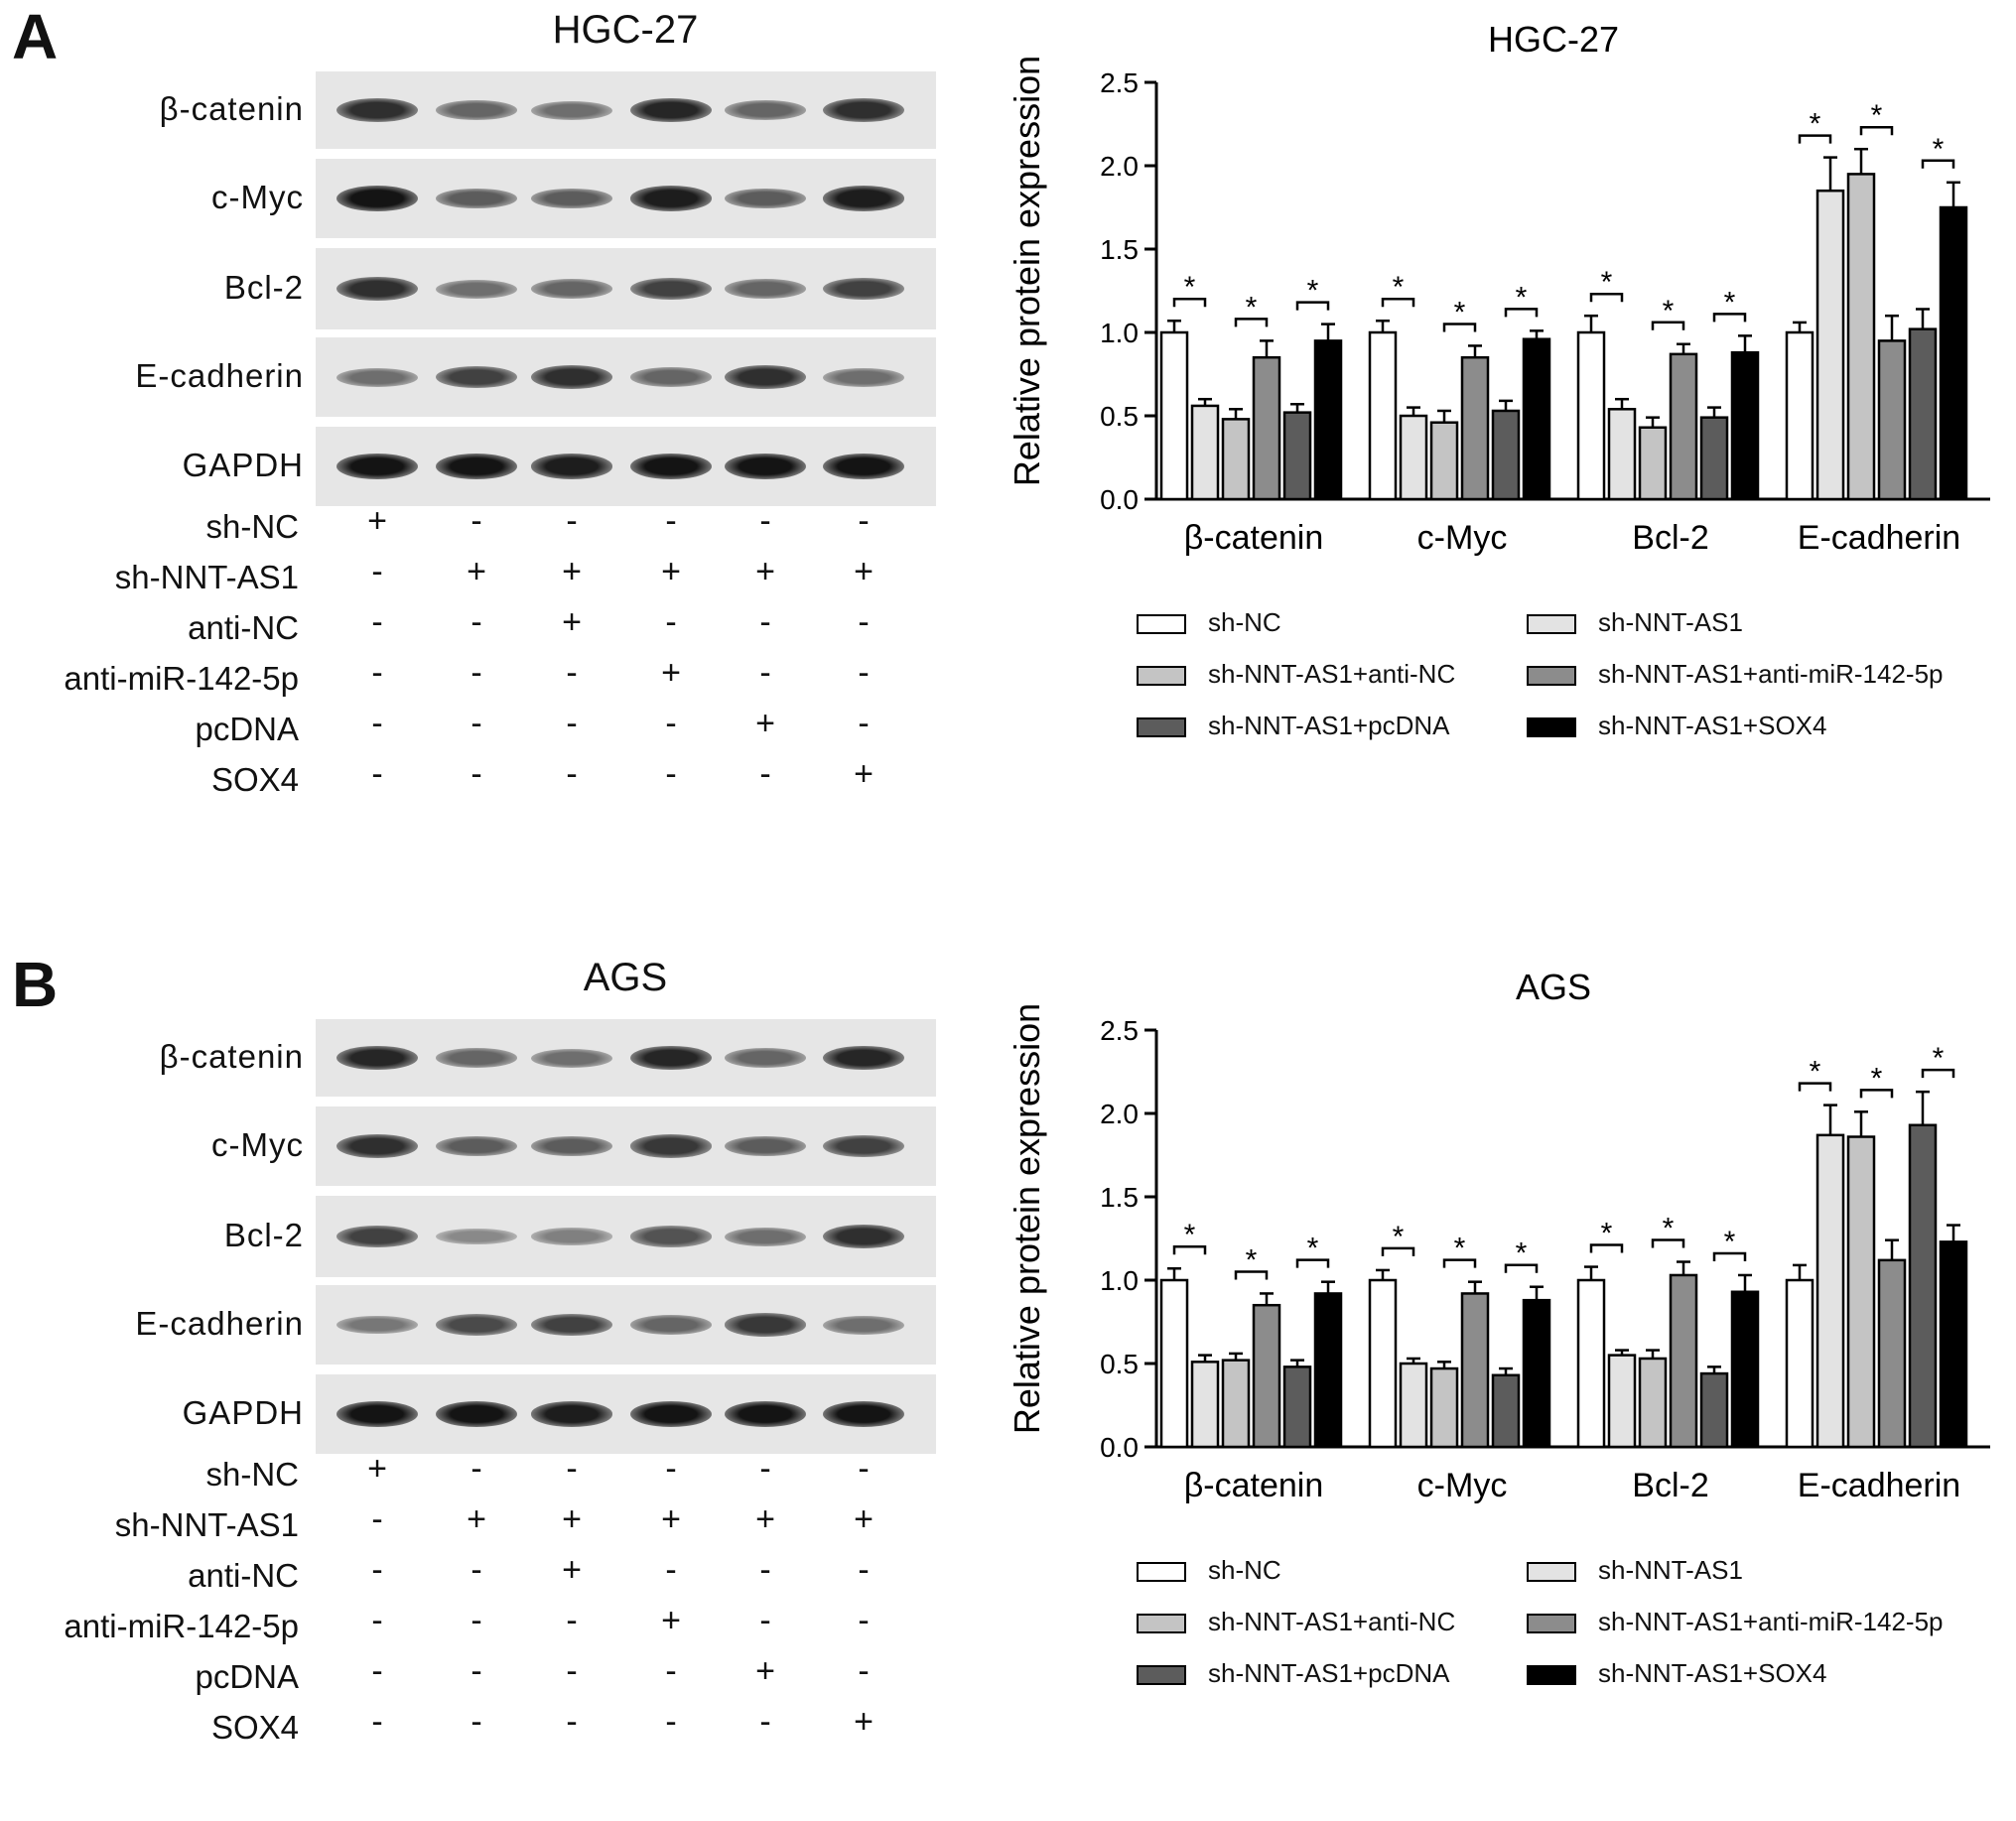  I want to click on legend-label: sh-NNT-AS1+anti-miR-142-5p, so click(1771, 1621).